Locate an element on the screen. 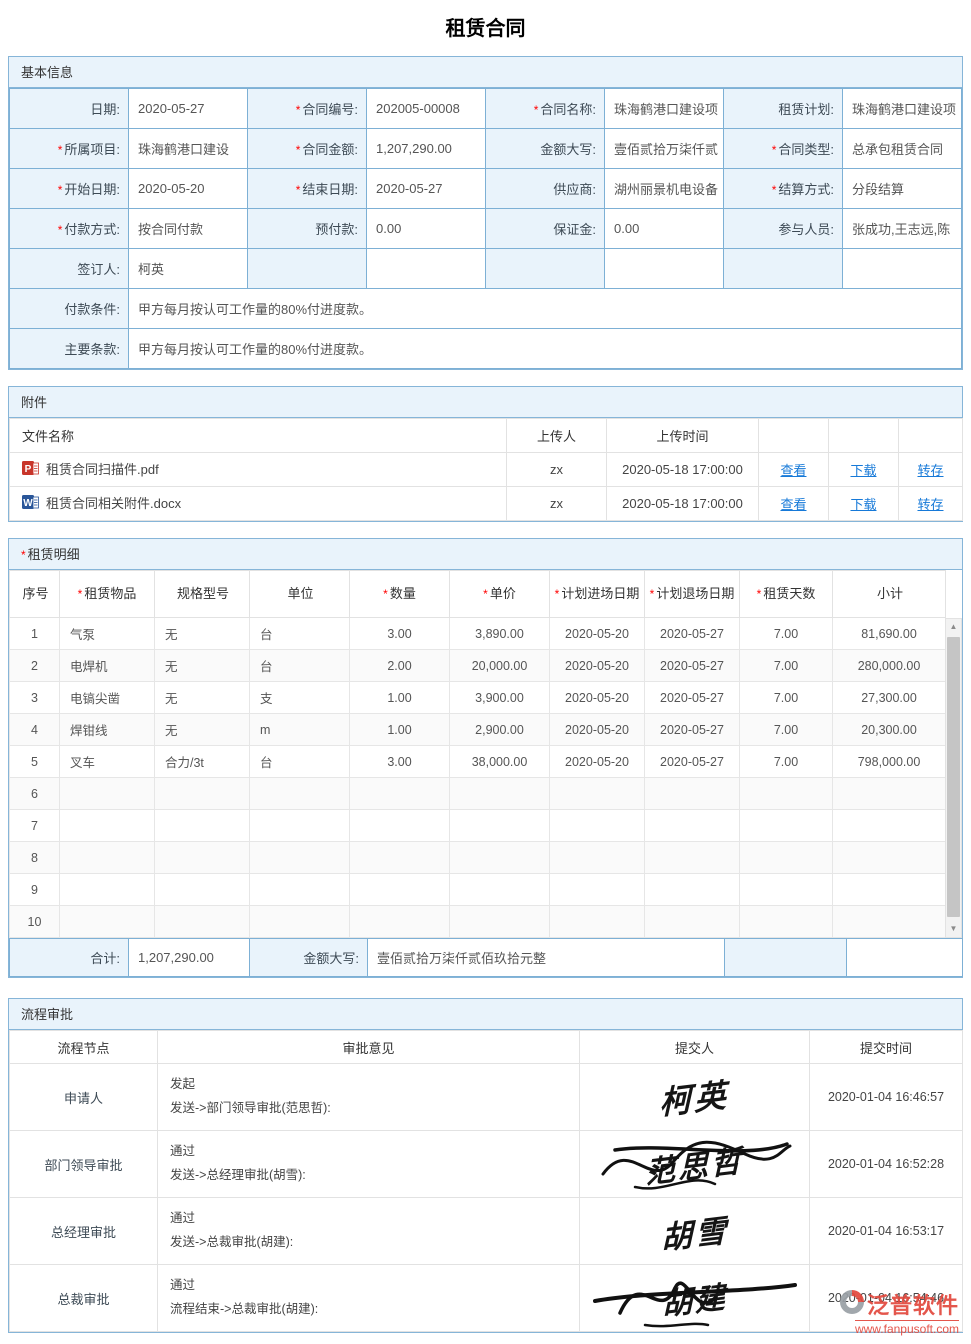 The height and width of the screenshot is (1344, 971). item-cell: 气泵 is located at coordinates (107, 633).